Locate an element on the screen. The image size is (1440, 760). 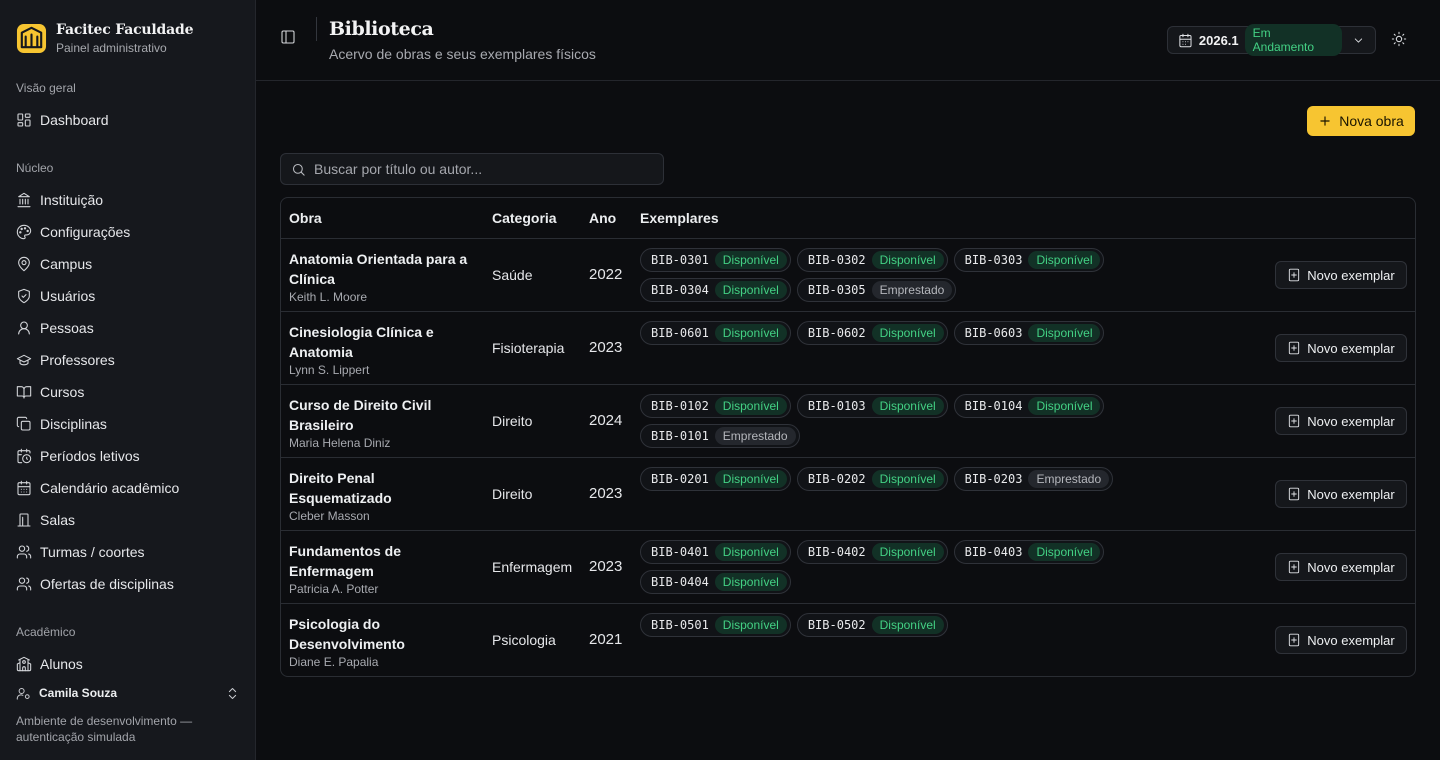
sidebar-item-ofertas-de-disciplinas: Ofertas de disciplinas is located at coordinates (128, 584).